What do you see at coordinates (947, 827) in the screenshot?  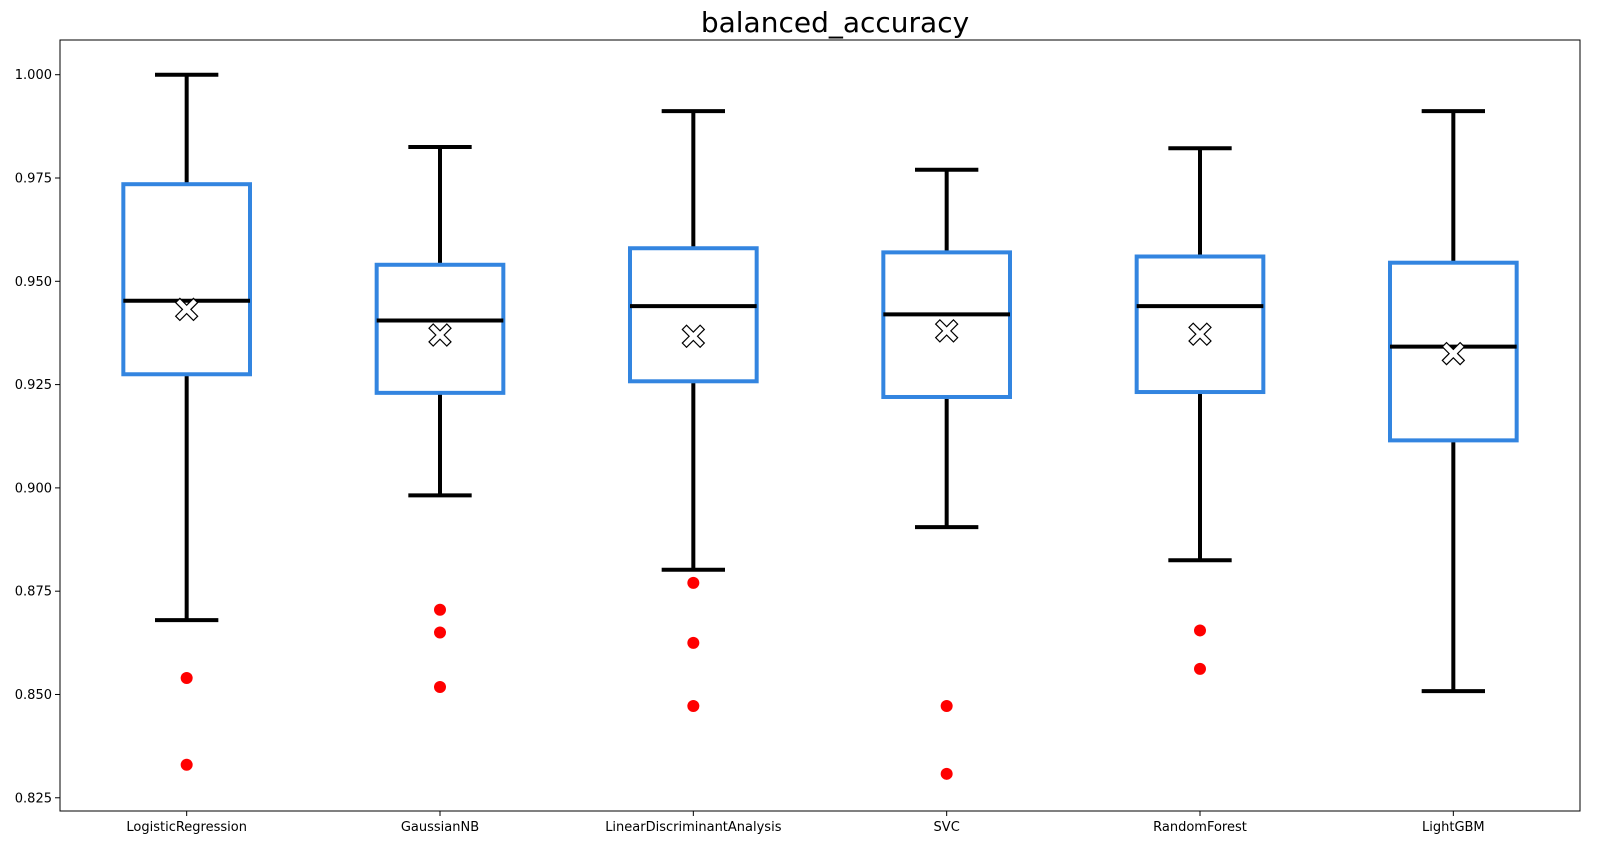 I see `x-tick-label: SVC` at bounding box center [947, 827].